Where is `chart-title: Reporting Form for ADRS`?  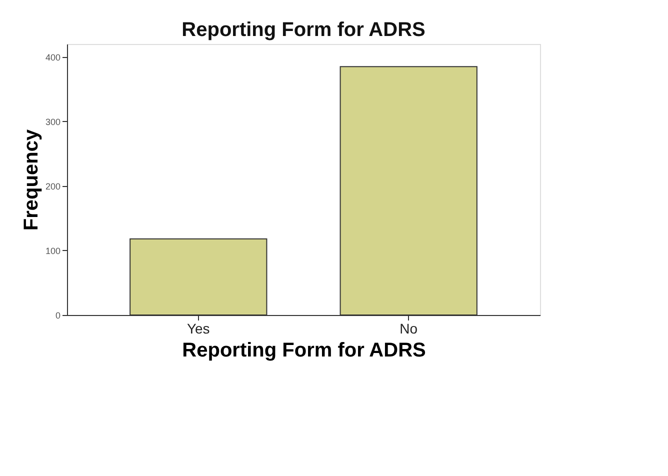
chart-title: Reporting Form for ADRS is located at coordinates (304, 30).